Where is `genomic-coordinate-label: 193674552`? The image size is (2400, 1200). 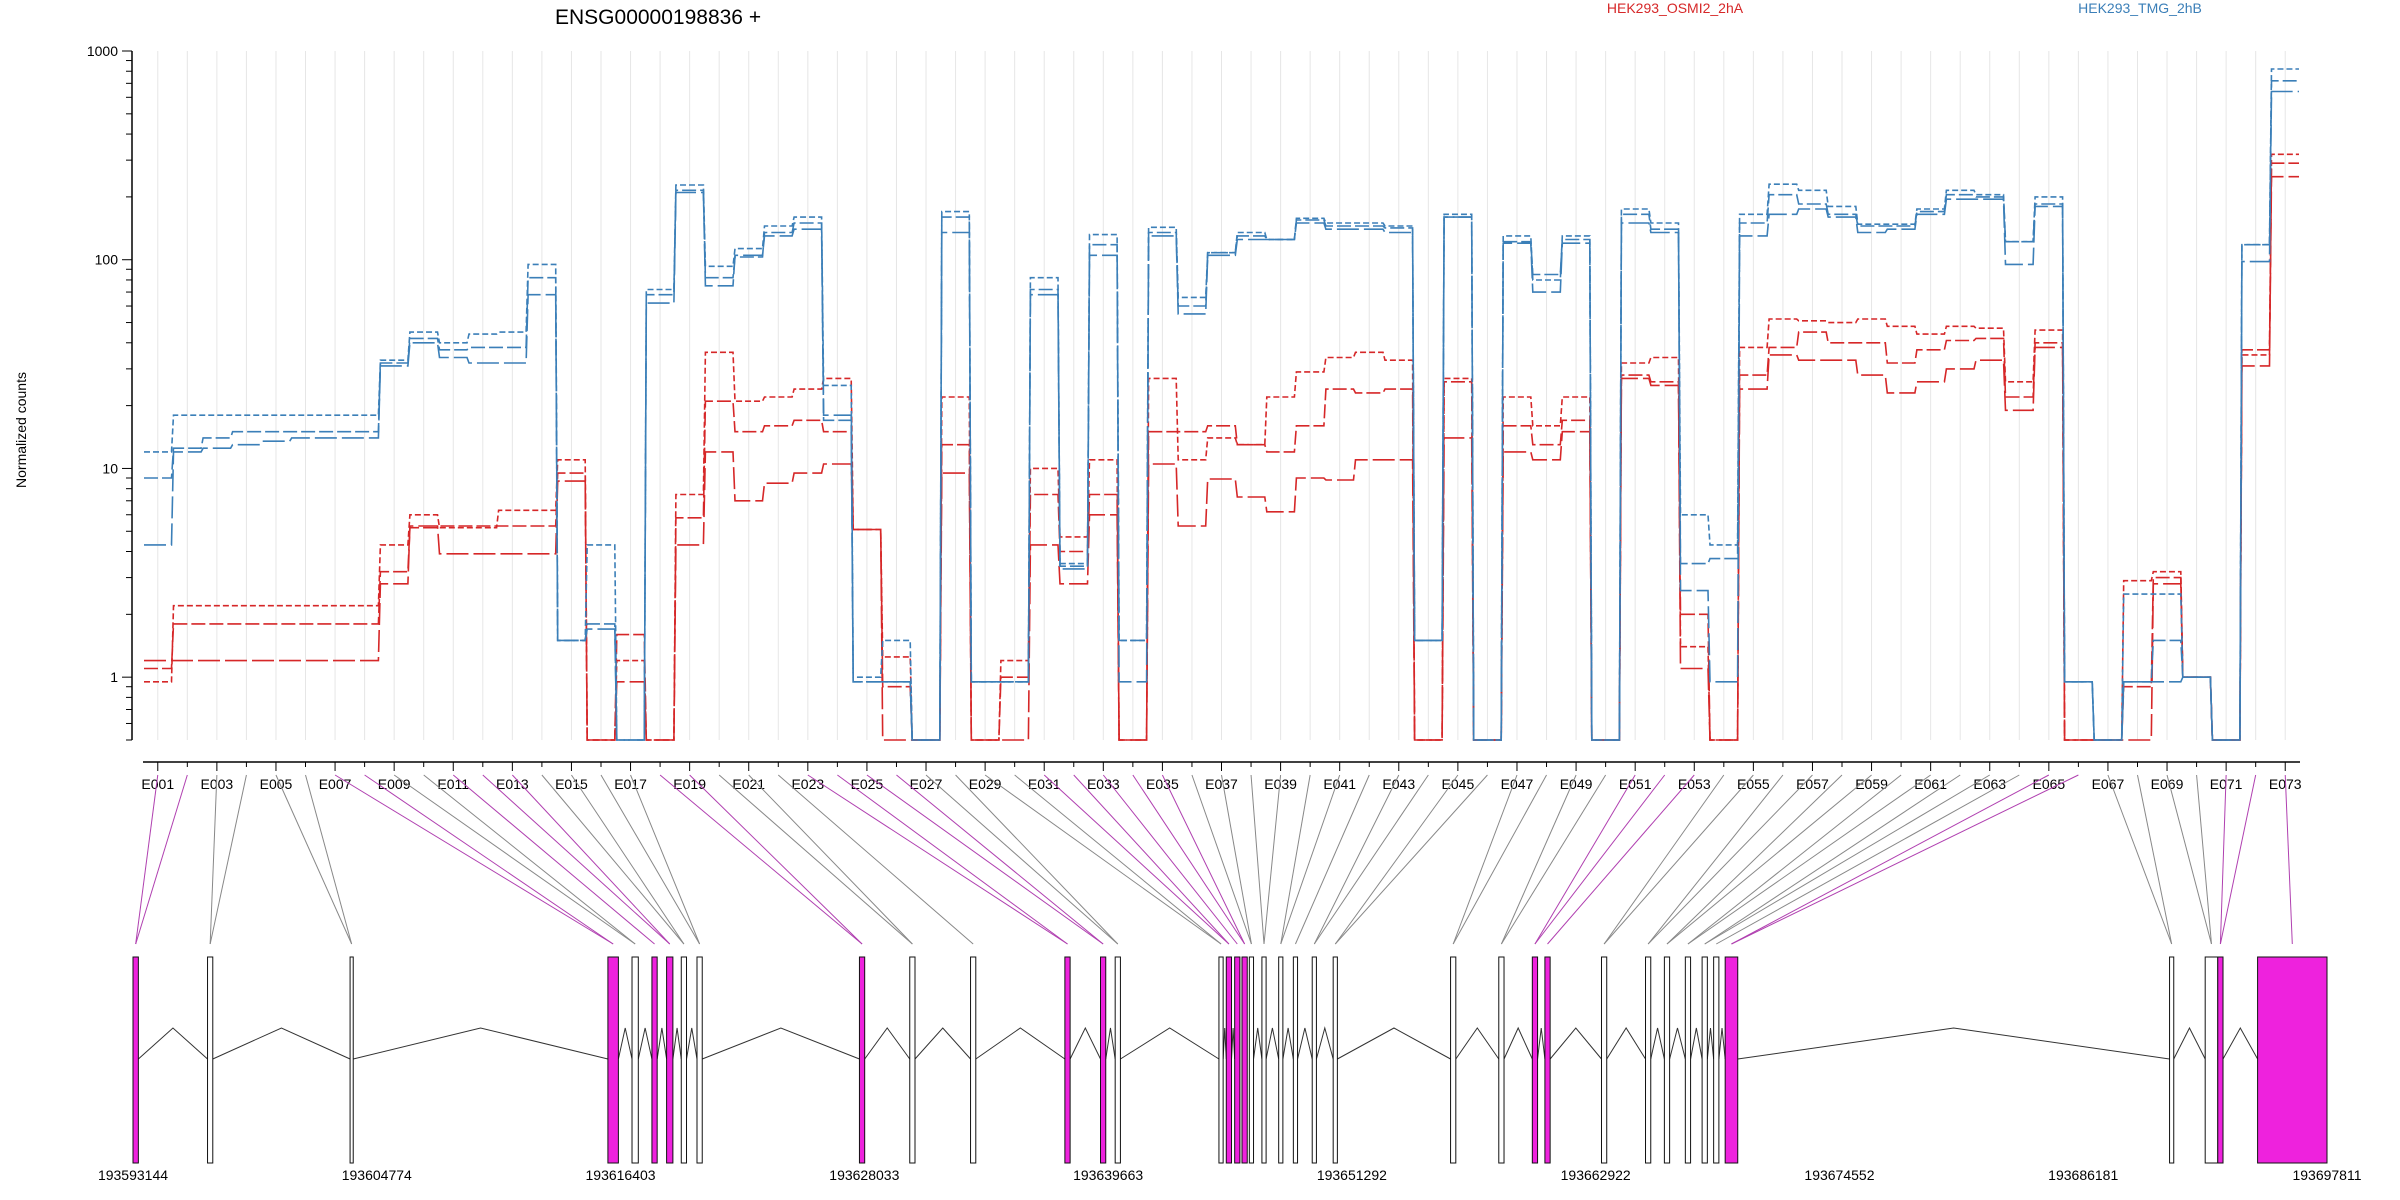
genomic-coordinate-label: 193674552 is located at coordinates (1839, 1175).